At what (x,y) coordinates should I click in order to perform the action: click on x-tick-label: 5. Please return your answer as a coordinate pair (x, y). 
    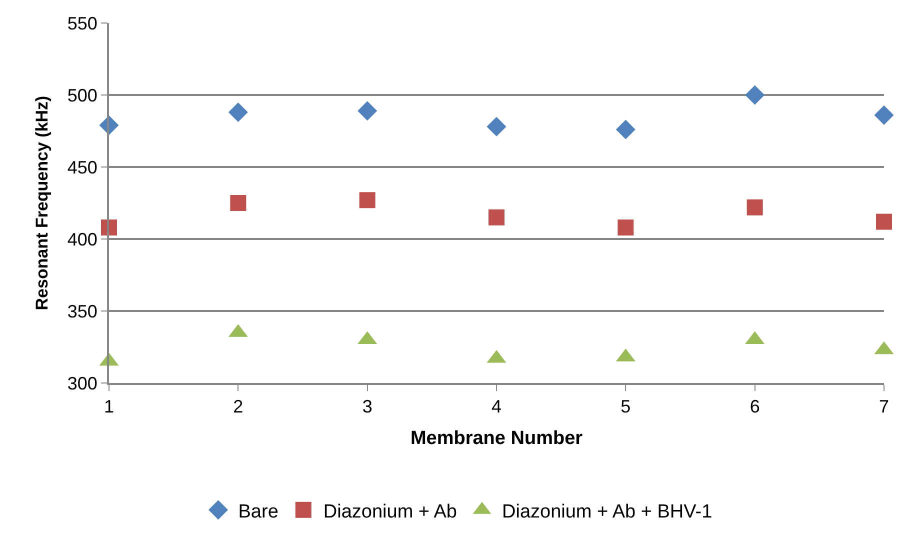
    Looking at the image, I should click on (625, 406).